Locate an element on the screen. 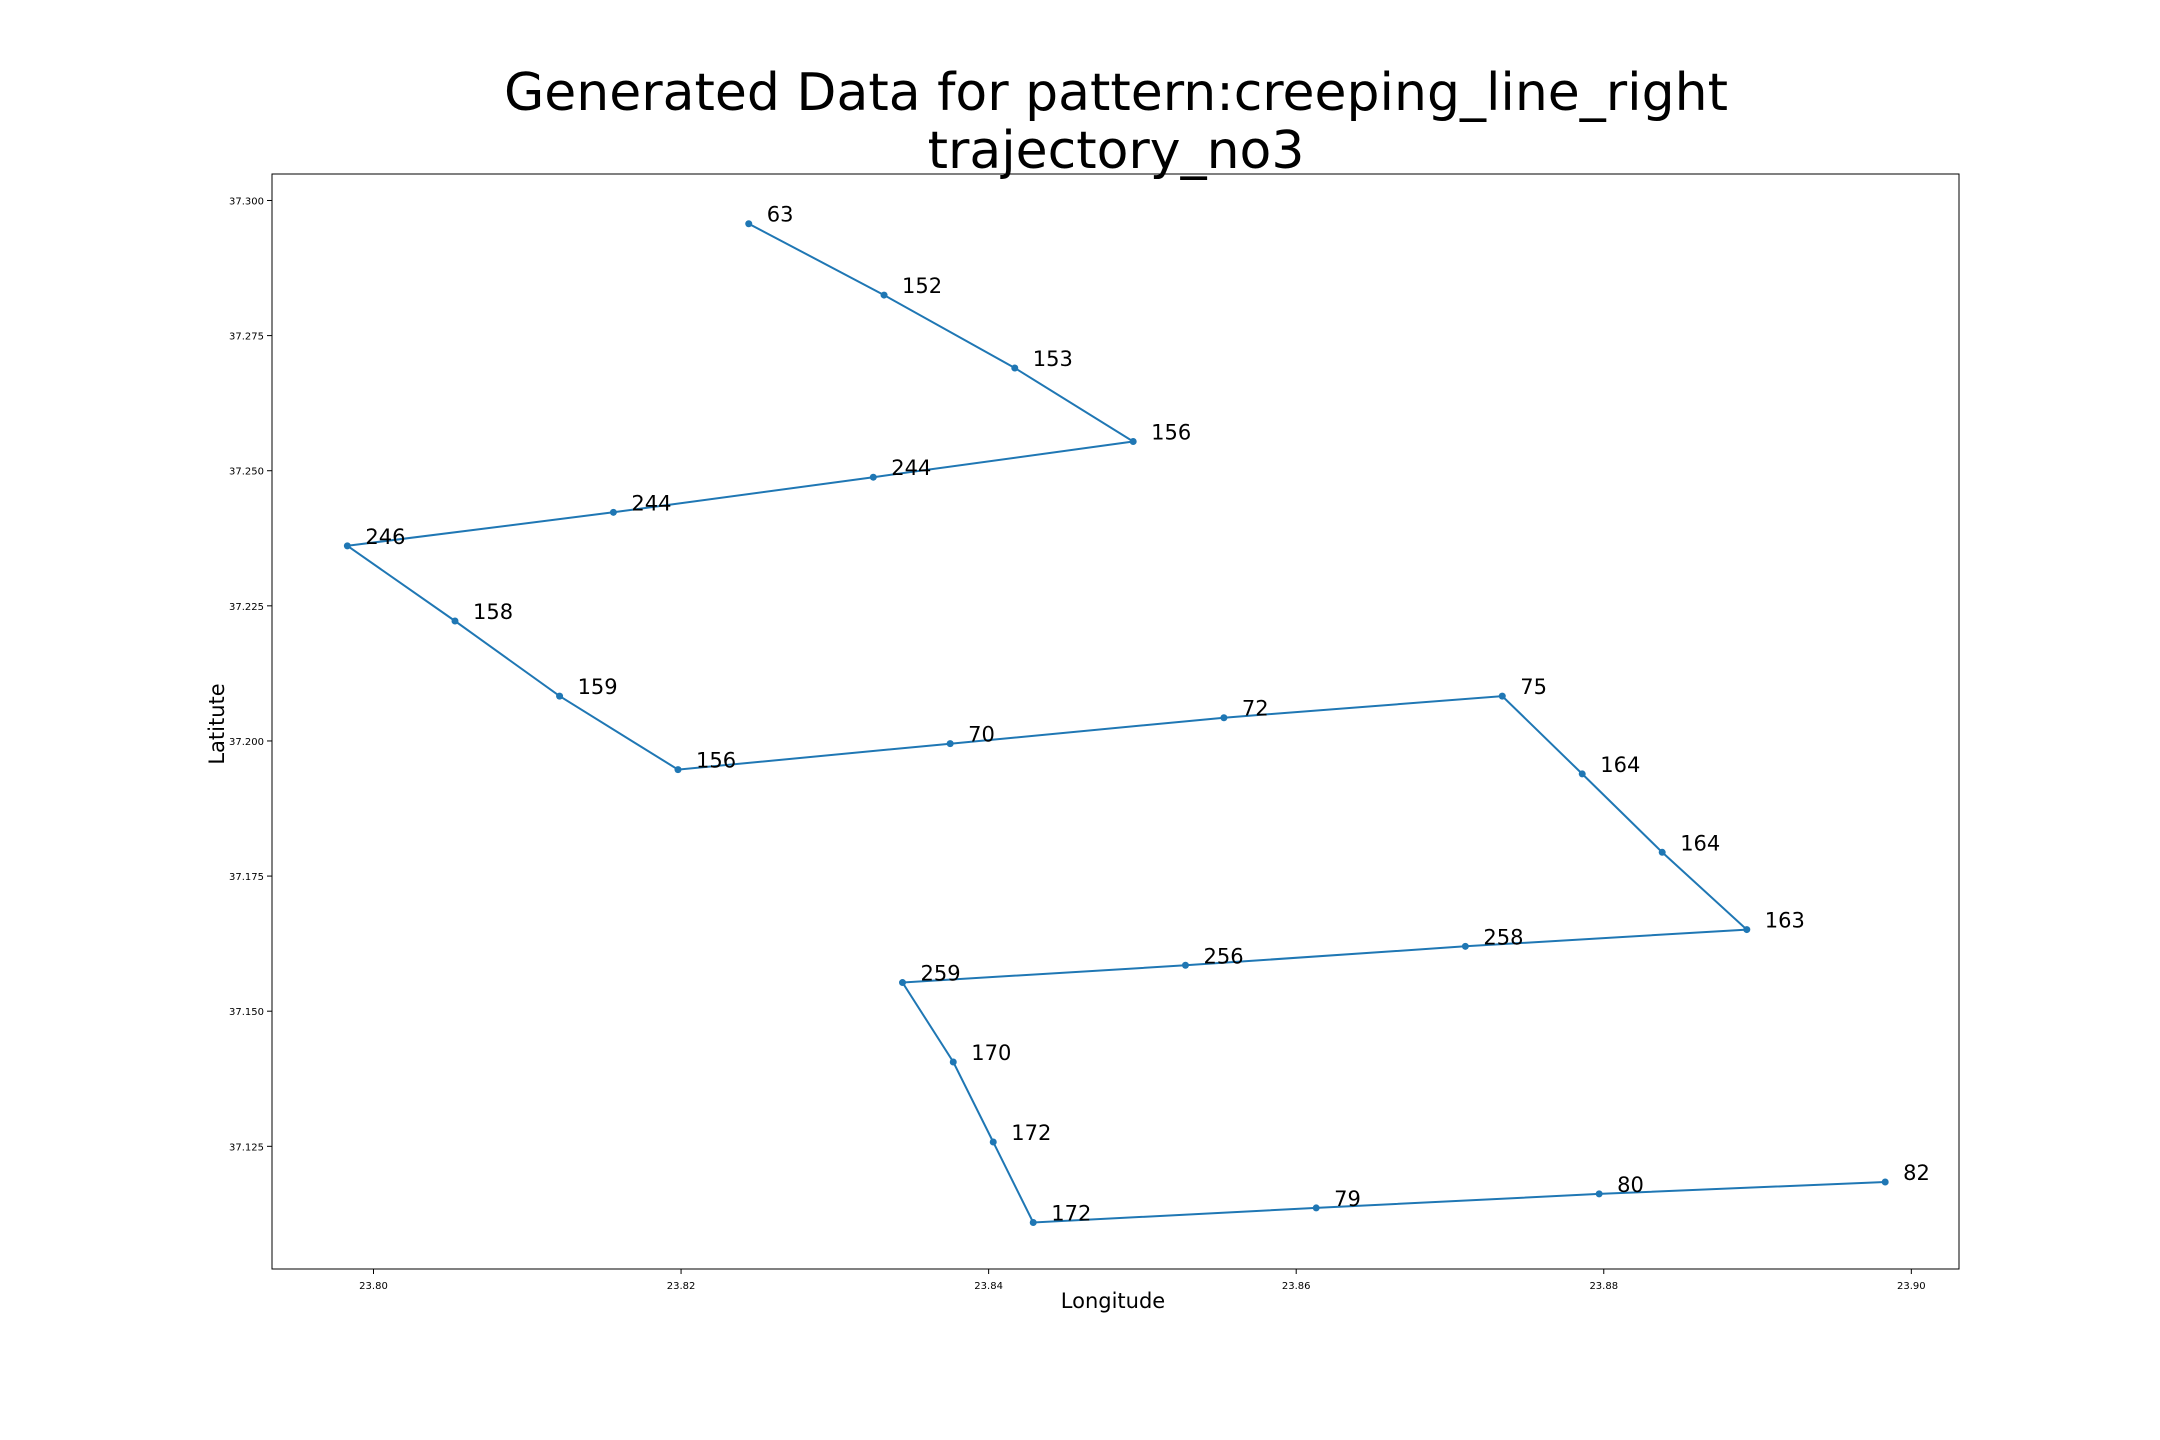  y-tick-label: 37.200 is located at coordinates (246, 742).